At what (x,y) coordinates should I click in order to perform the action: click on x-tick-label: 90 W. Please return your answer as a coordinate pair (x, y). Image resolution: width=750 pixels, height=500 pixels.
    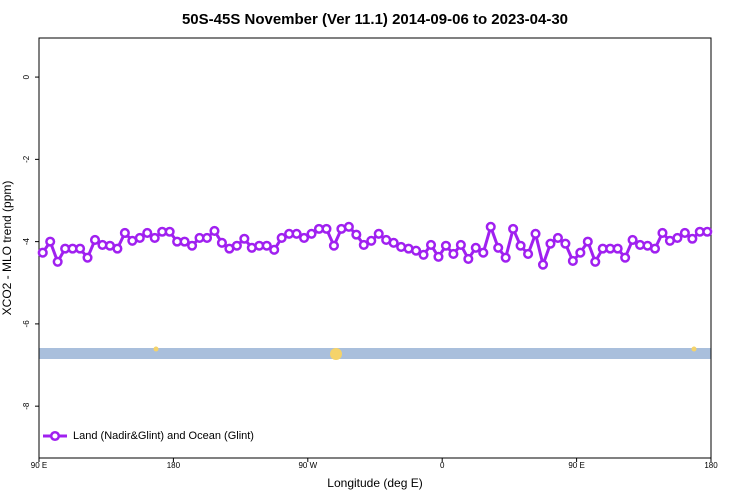
    Looking at the image, I should click on (307, 465).